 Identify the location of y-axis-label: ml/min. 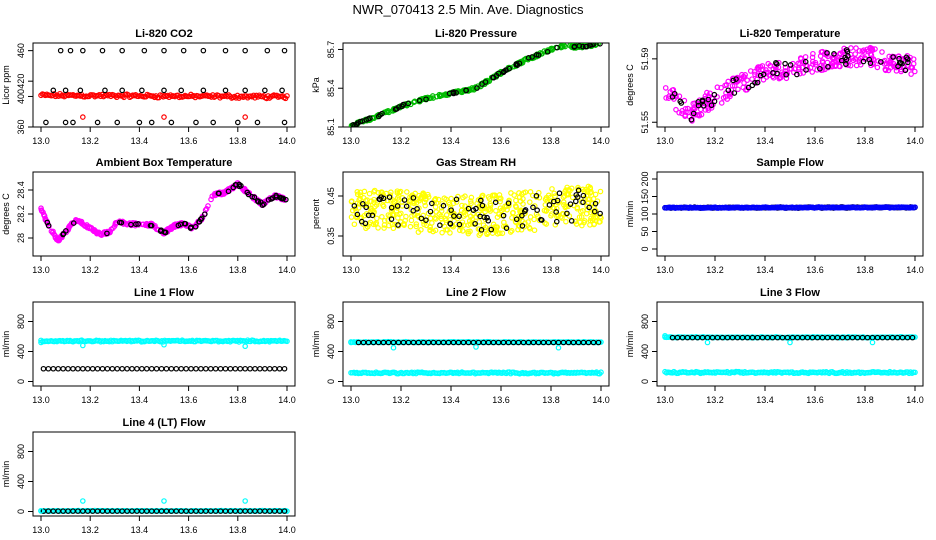
(630, 214).